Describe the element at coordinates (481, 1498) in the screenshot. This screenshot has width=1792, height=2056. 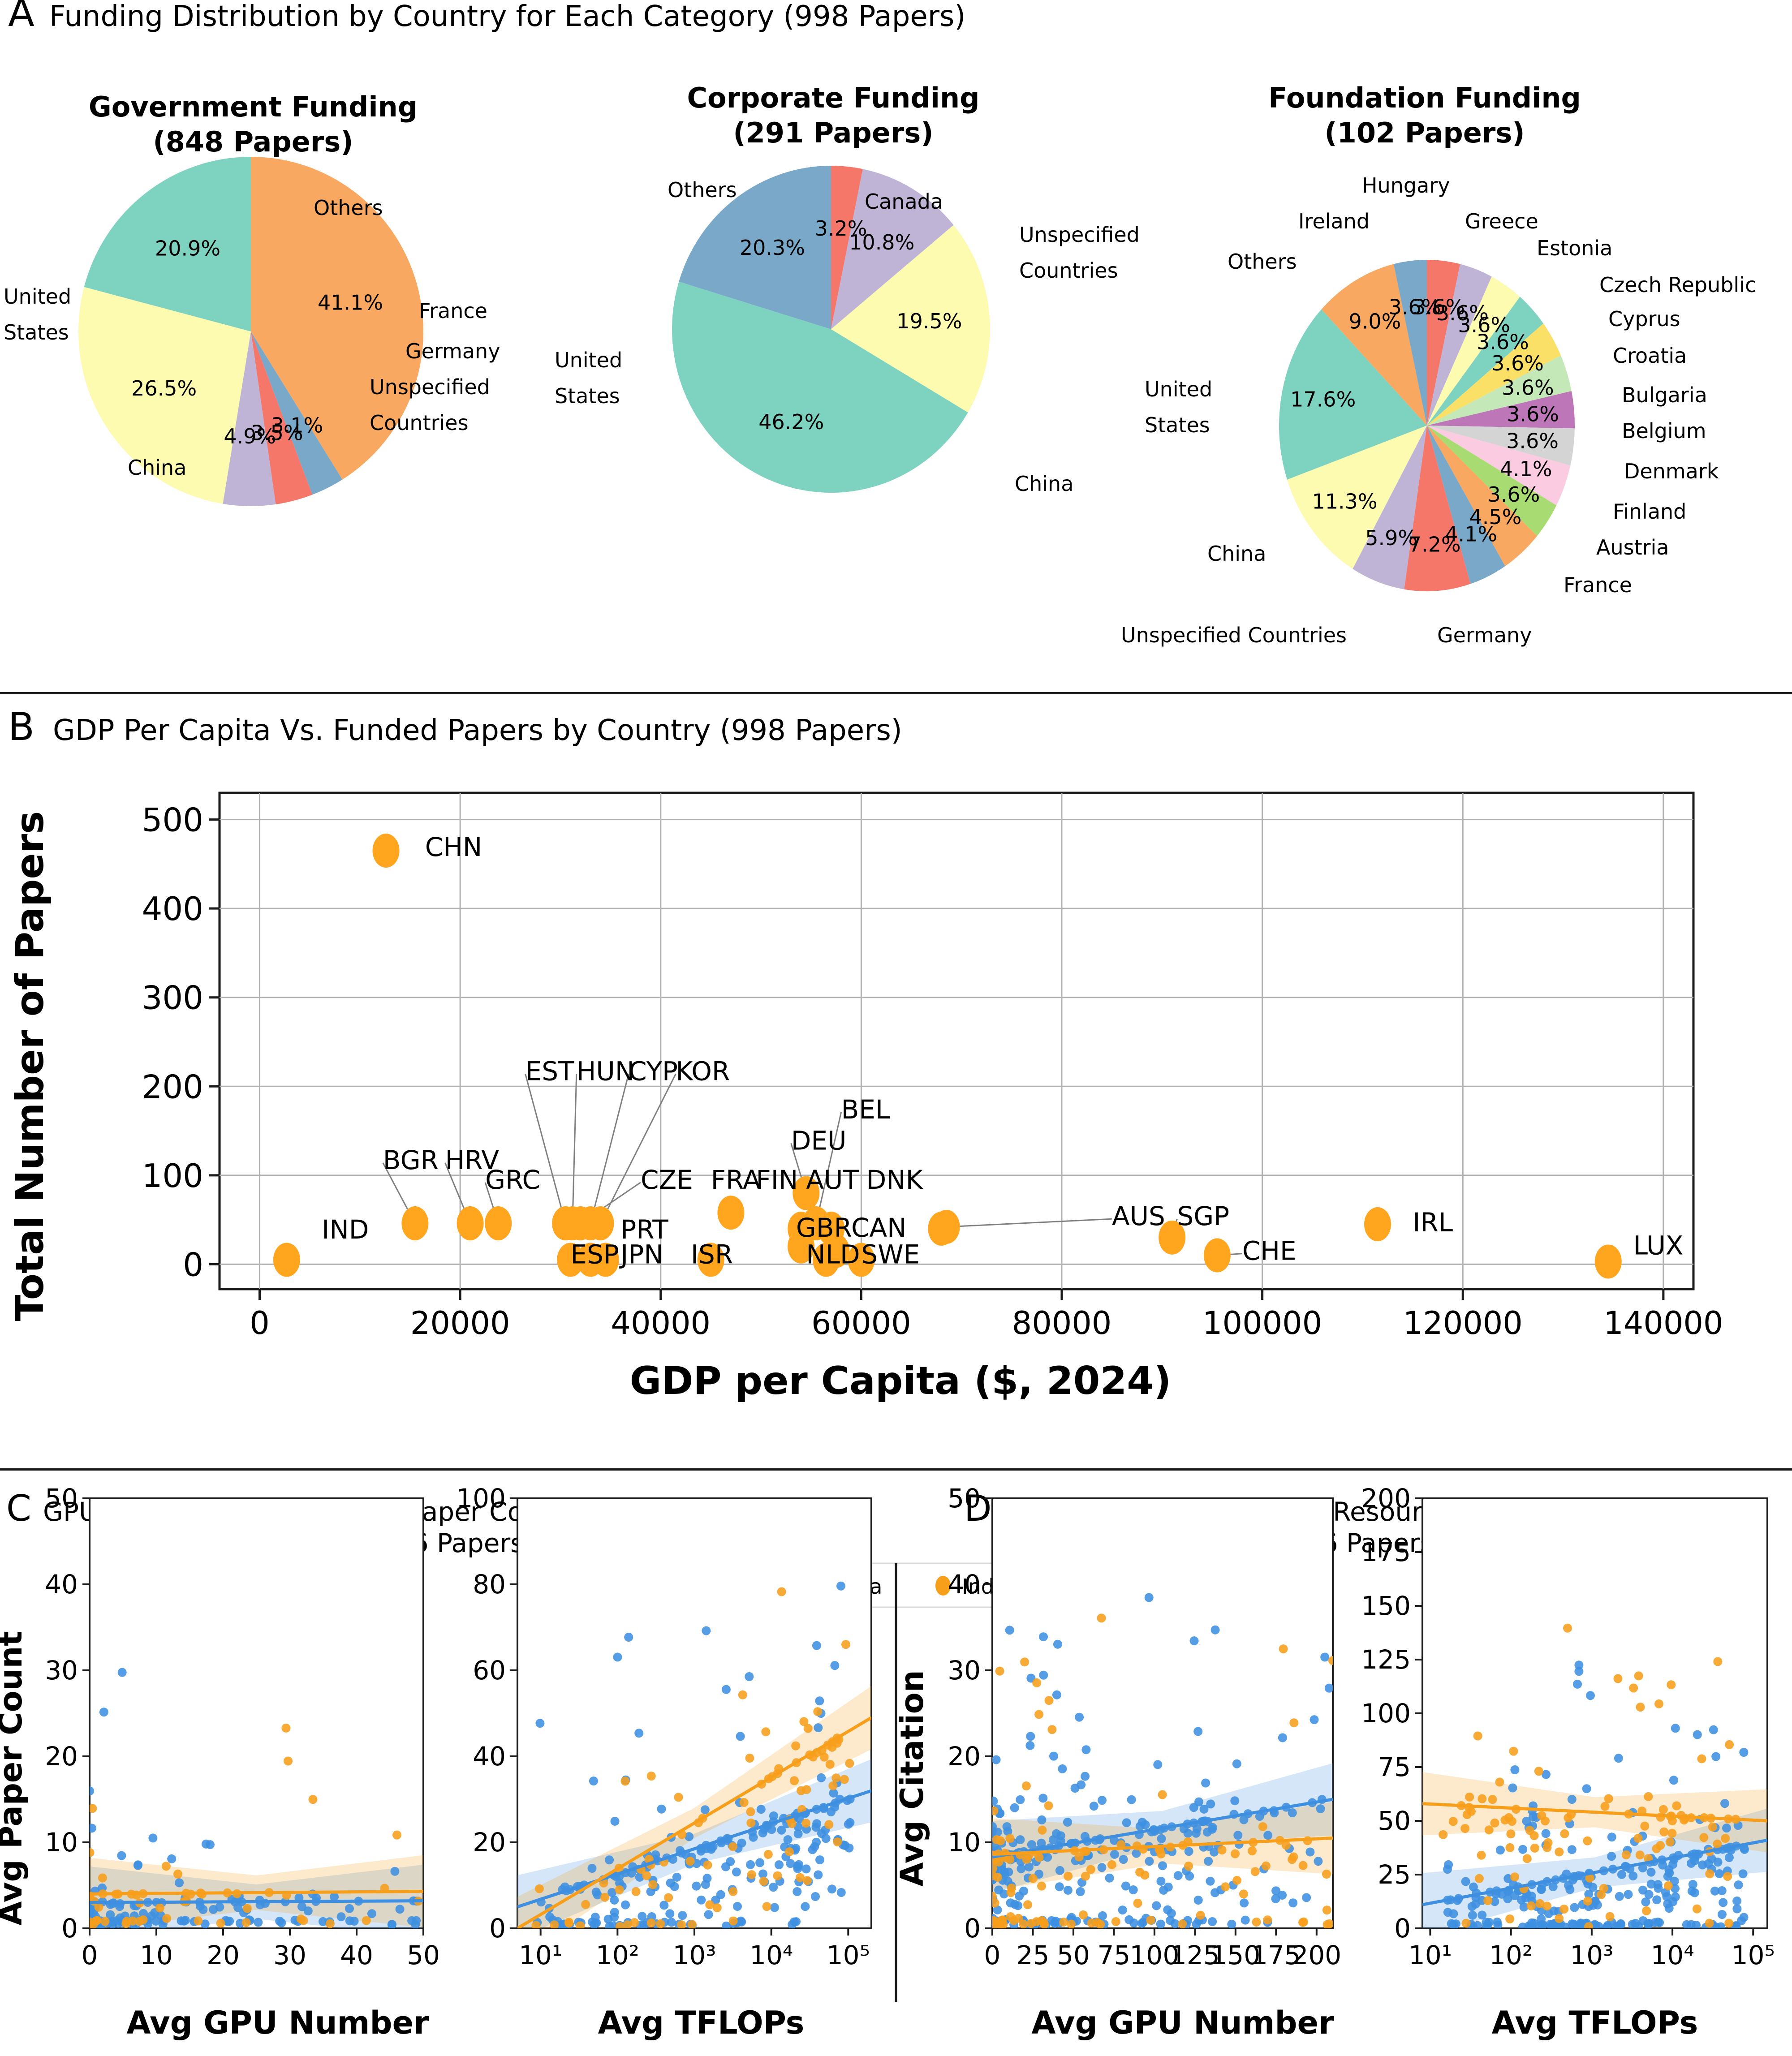
I see `scatter-c2-tflops-vs-papers-y-tick-label: 100` at that location.